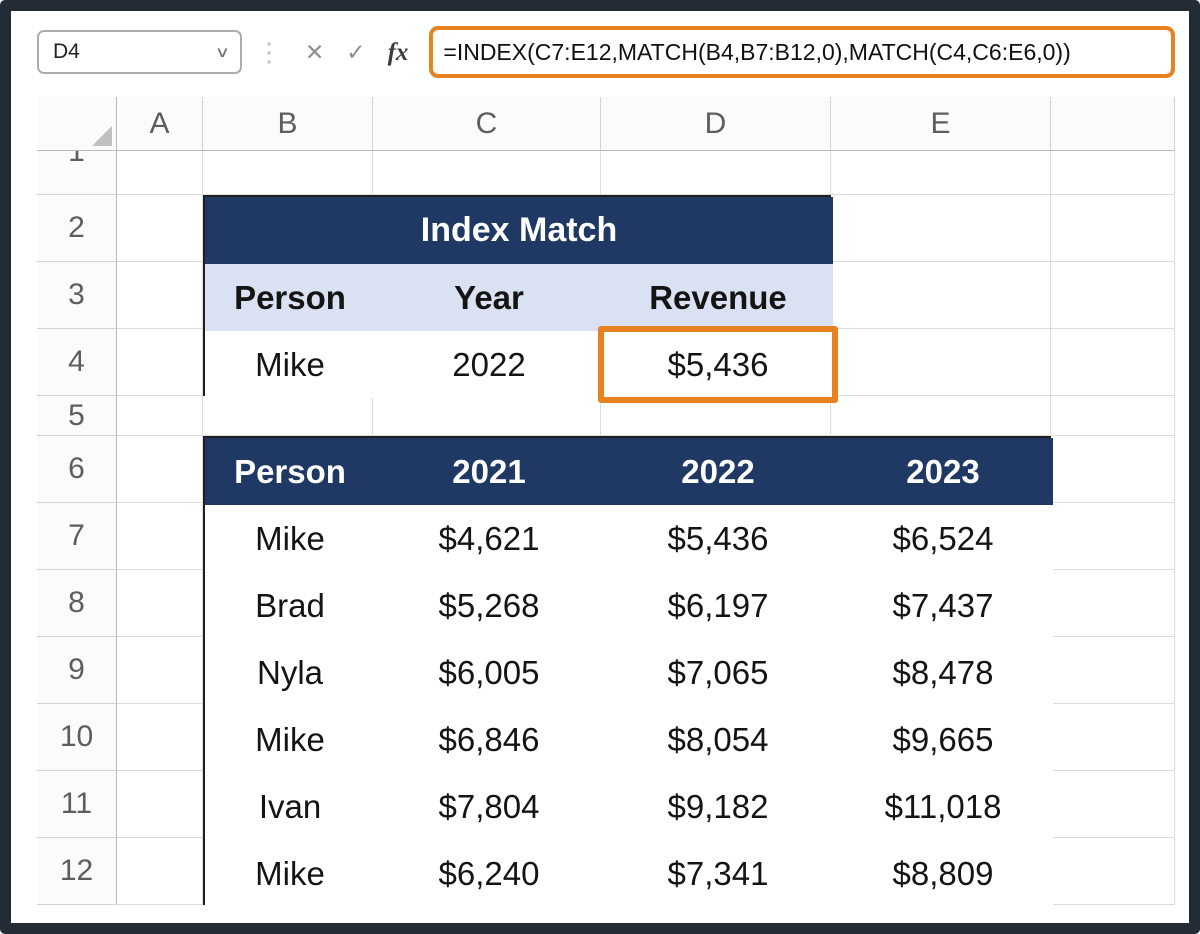 This screenshot has width=1200, height=934. What do you see at coordinates (77, 737) in the screenshot?
I see `row-header-10: 10` at bounding box center [77, 737].